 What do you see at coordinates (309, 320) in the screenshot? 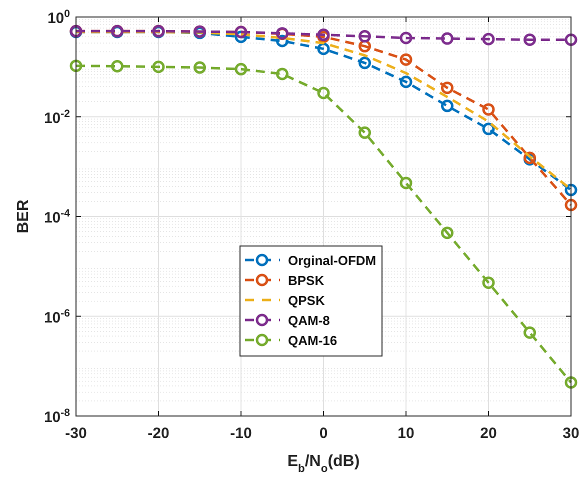
I see `legend-label: QAM-8` at bounding box center [309, 320].